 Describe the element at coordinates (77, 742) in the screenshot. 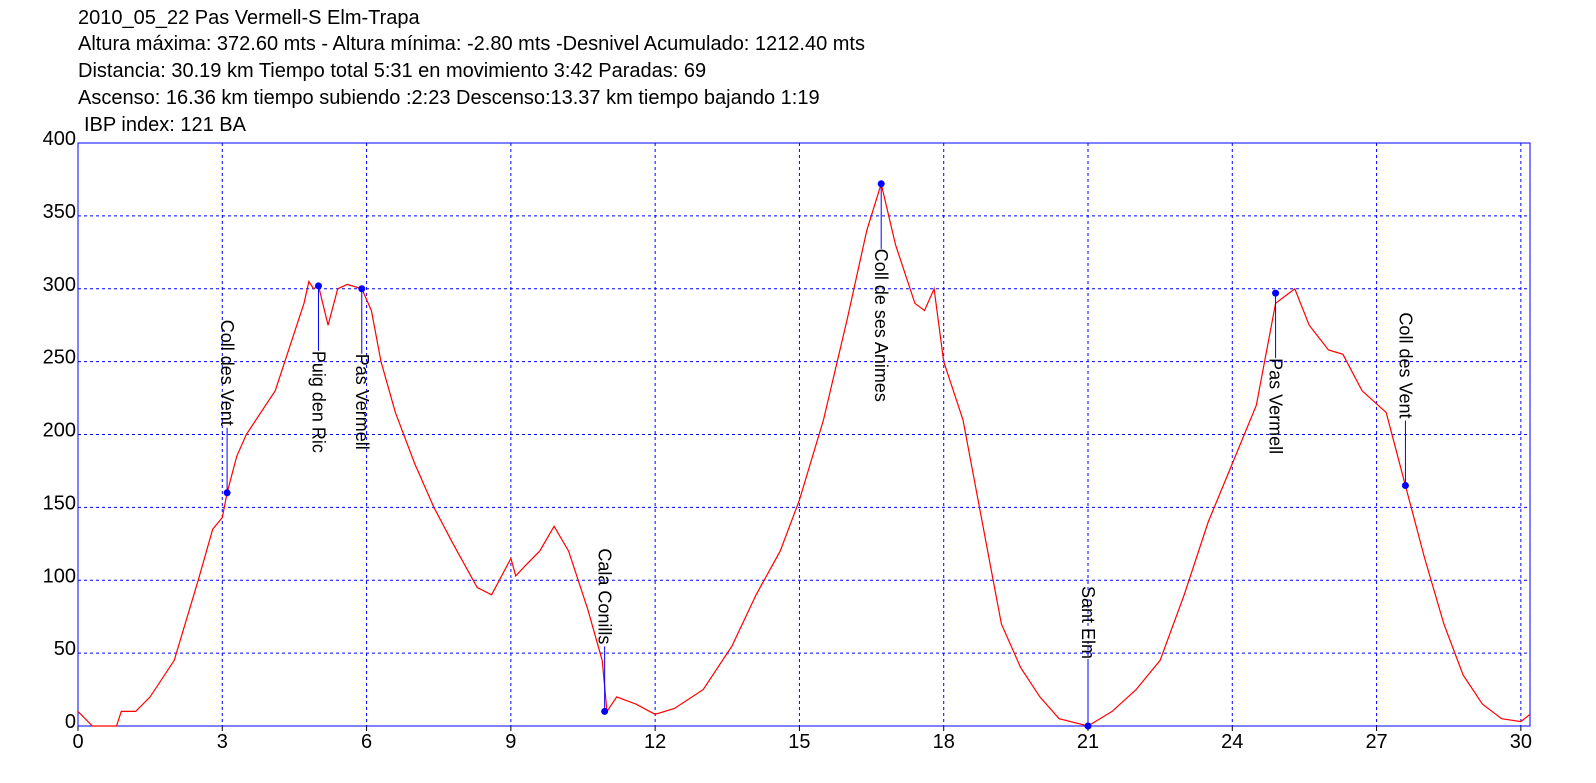

I see `x-tick-label: 0` at that location.